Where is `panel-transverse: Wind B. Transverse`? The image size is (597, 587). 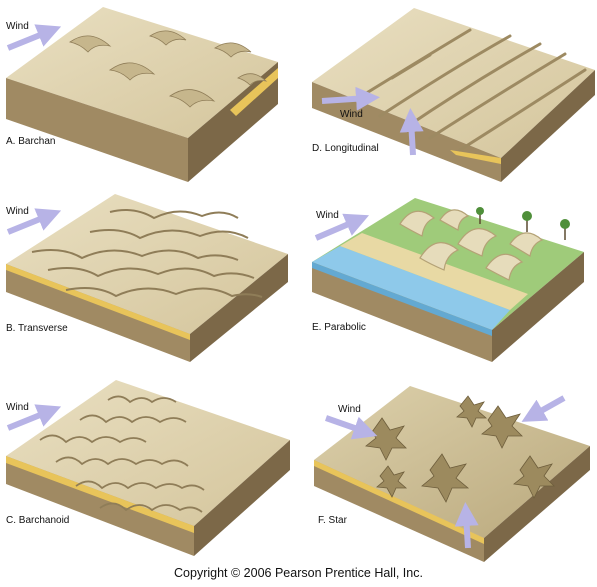 panel-transverse: Wind B. Transverse is located at coordinates (147, 278).